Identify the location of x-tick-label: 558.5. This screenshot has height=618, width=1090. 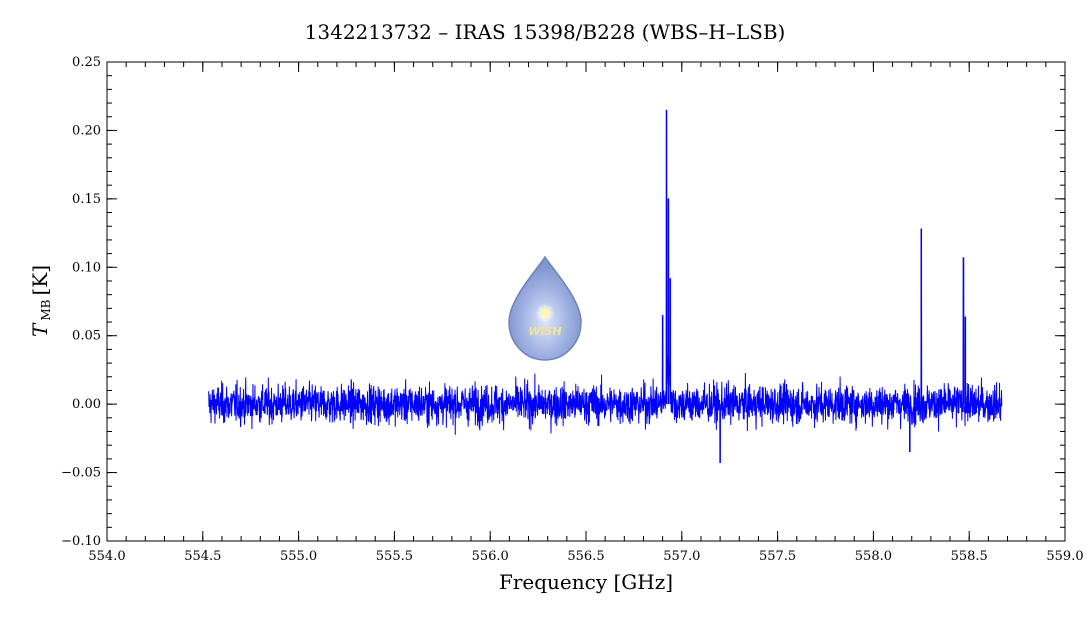
(969, 556).